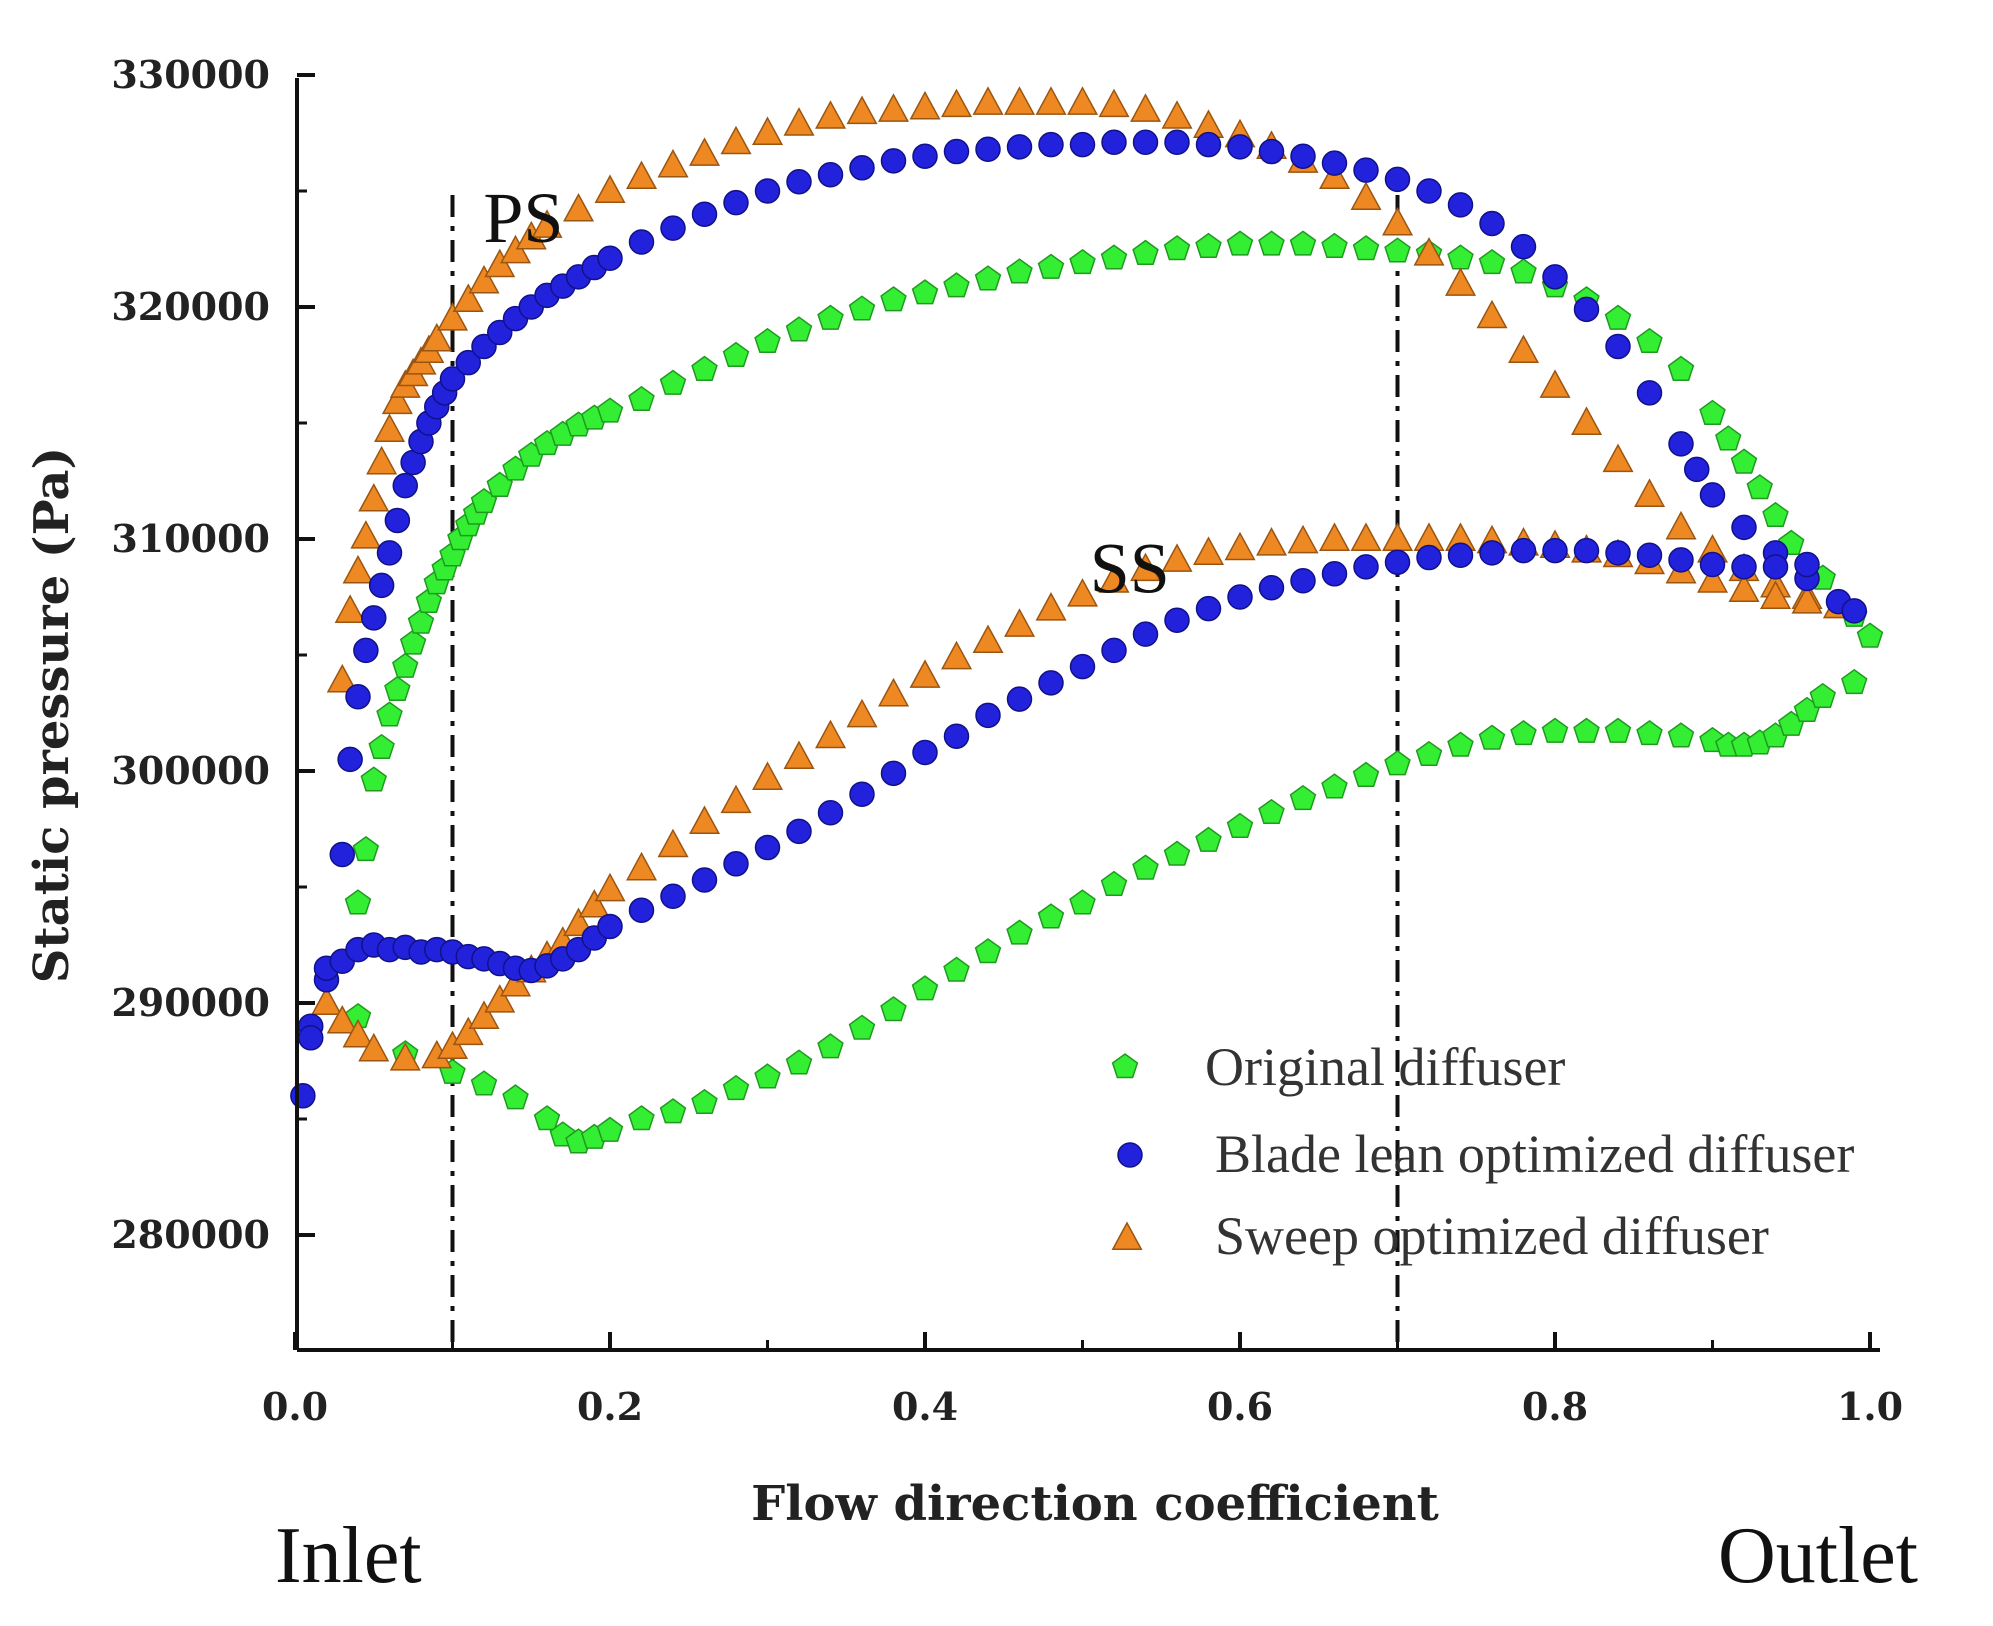 This screenshot has width=1993, height=1626. I want to click on legend-marker-original, so click(1125, 1066).